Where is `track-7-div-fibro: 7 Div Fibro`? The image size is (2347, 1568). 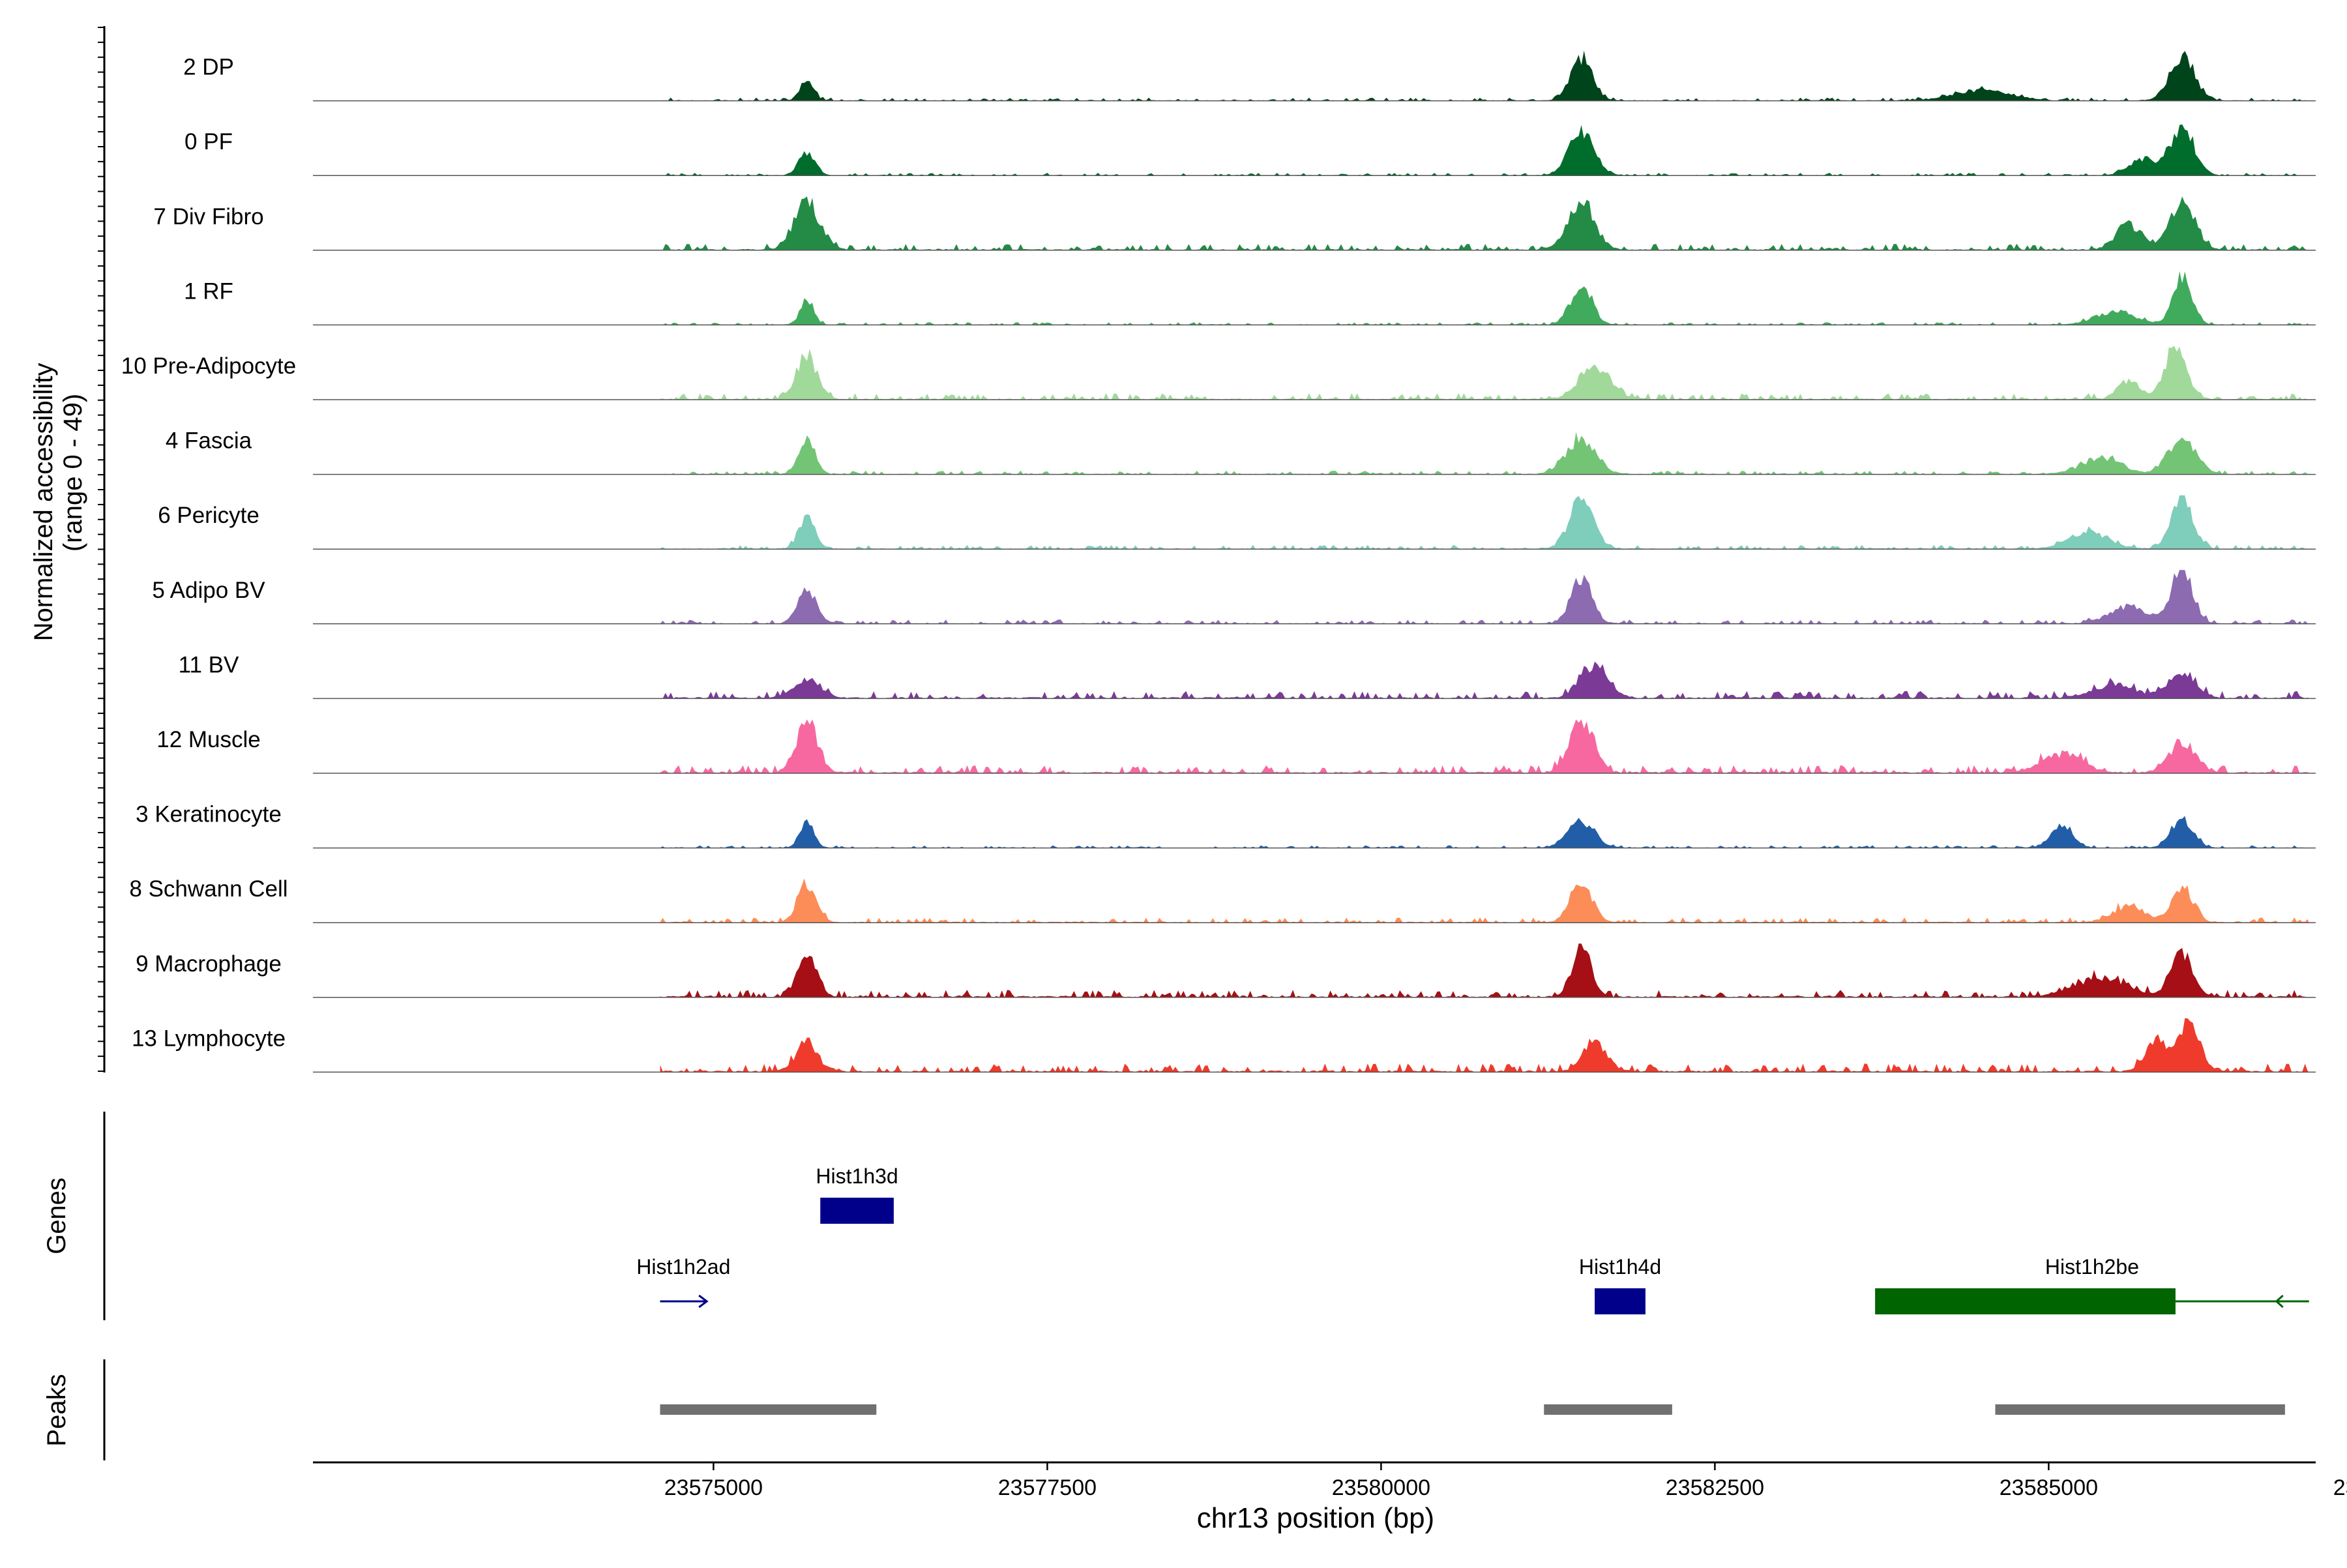 track-7-div-fibro: 7 Div Fibro is located at coordinates (1234, 224).